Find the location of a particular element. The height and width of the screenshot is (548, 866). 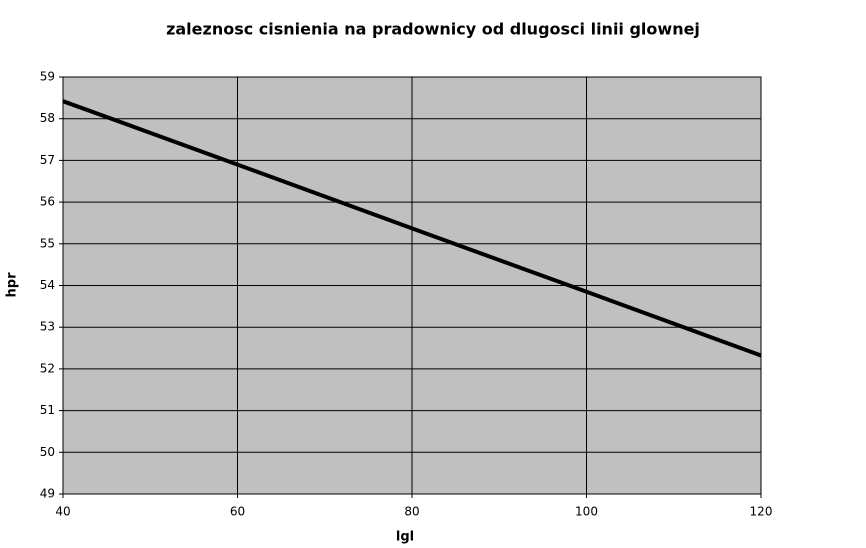

x-tick-label: 60 is located at coordinates (237, 512).